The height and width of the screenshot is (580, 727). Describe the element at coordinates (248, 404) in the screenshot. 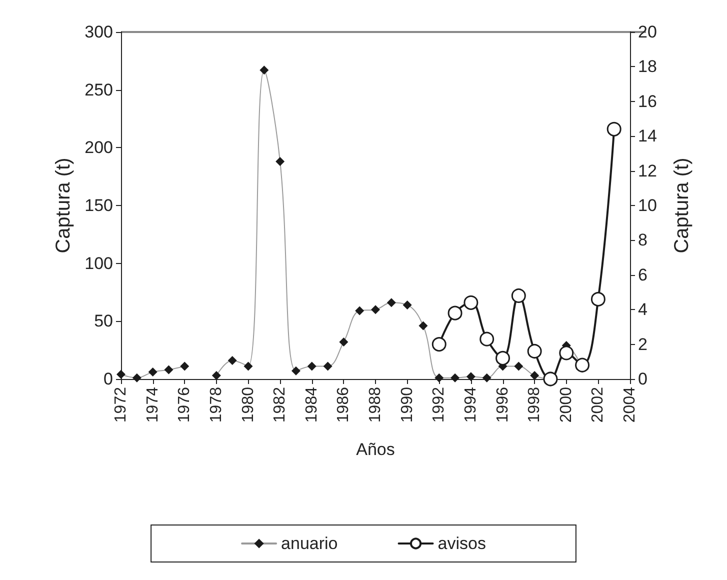

I see `x-tick-label: 1980` at that location.